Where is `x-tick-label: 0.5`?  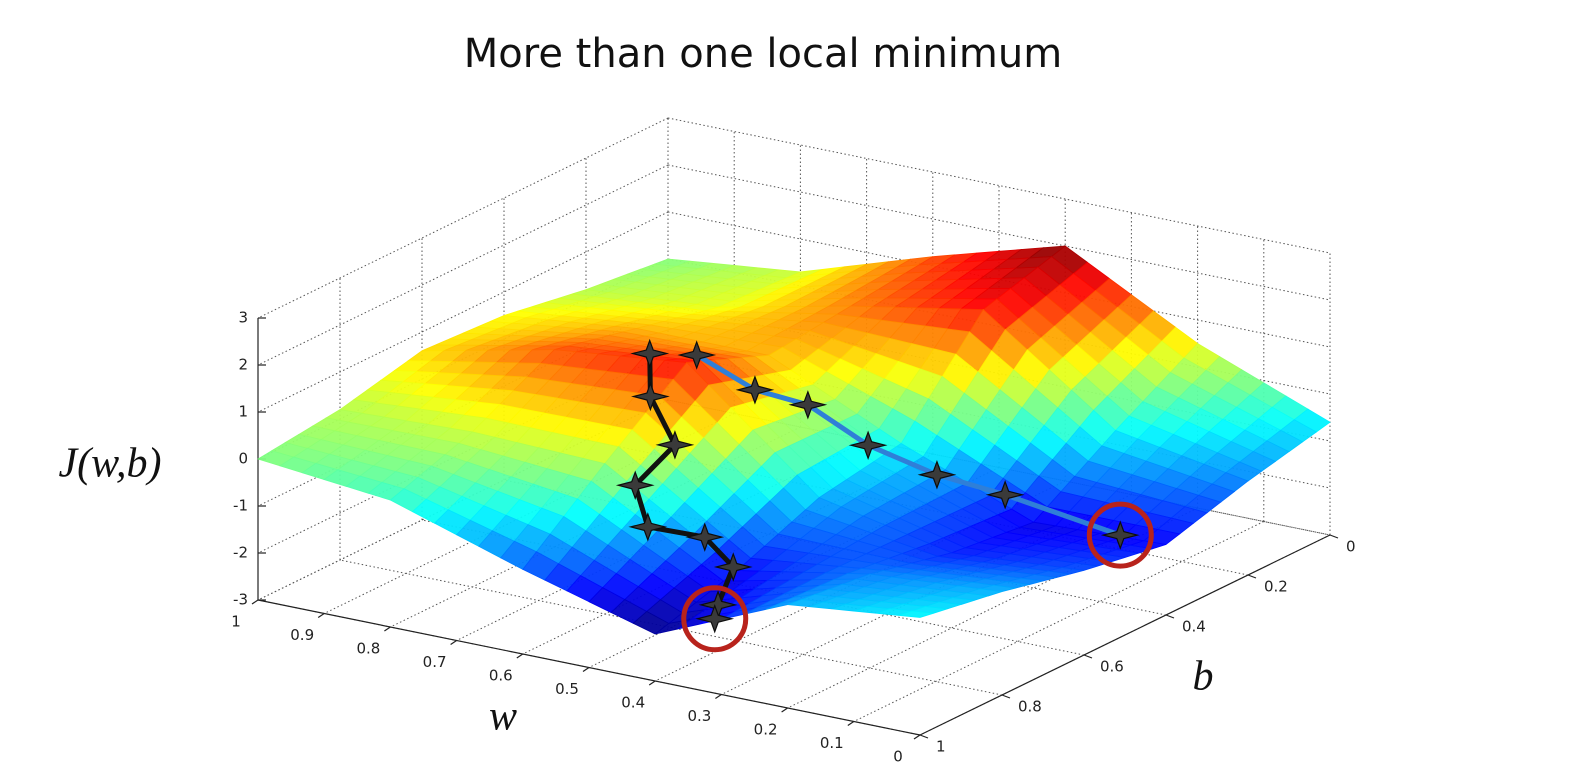
x-tick-label: 0.5 is located at coordinates (567, 689).